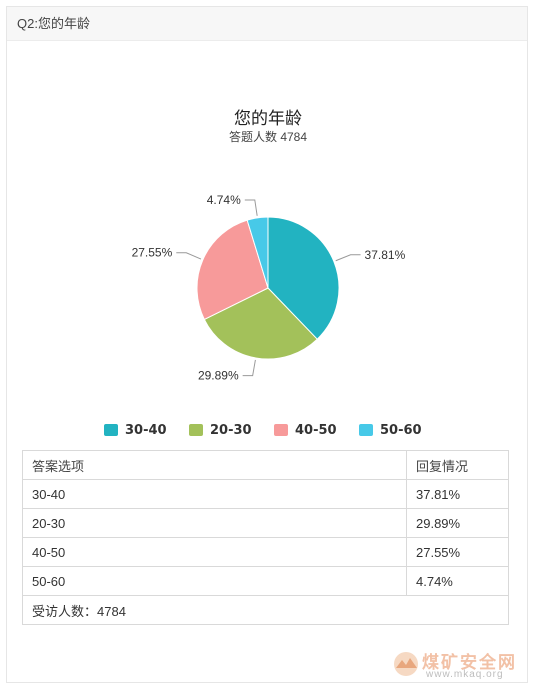  I want to click on table-row: 30-40 37.81%, so click(265, 494).